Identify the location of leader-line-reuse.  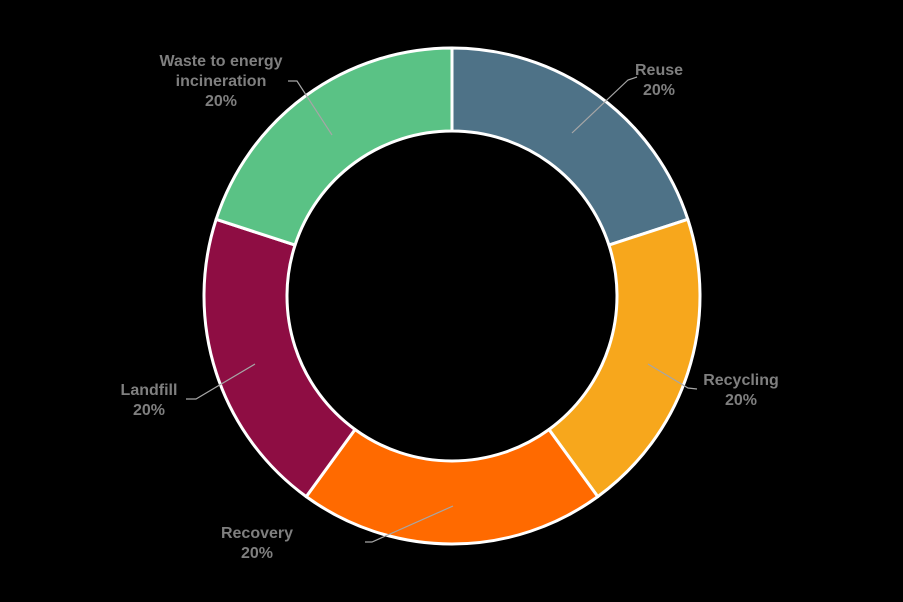
(604, 105).